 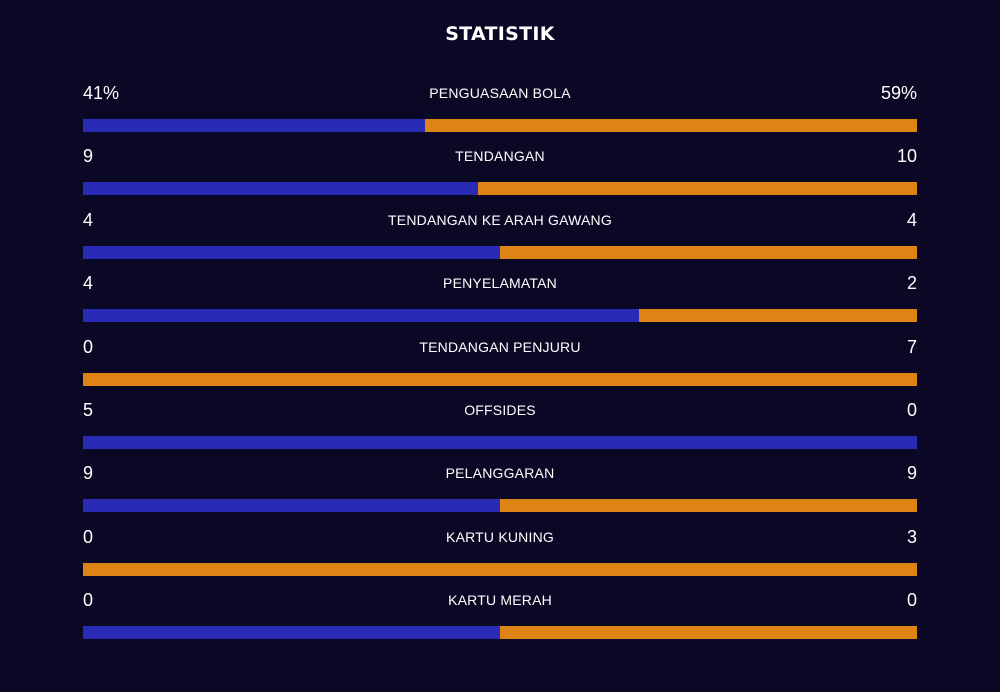 I want to click on away-value: 9, so click(x=911, y=473).